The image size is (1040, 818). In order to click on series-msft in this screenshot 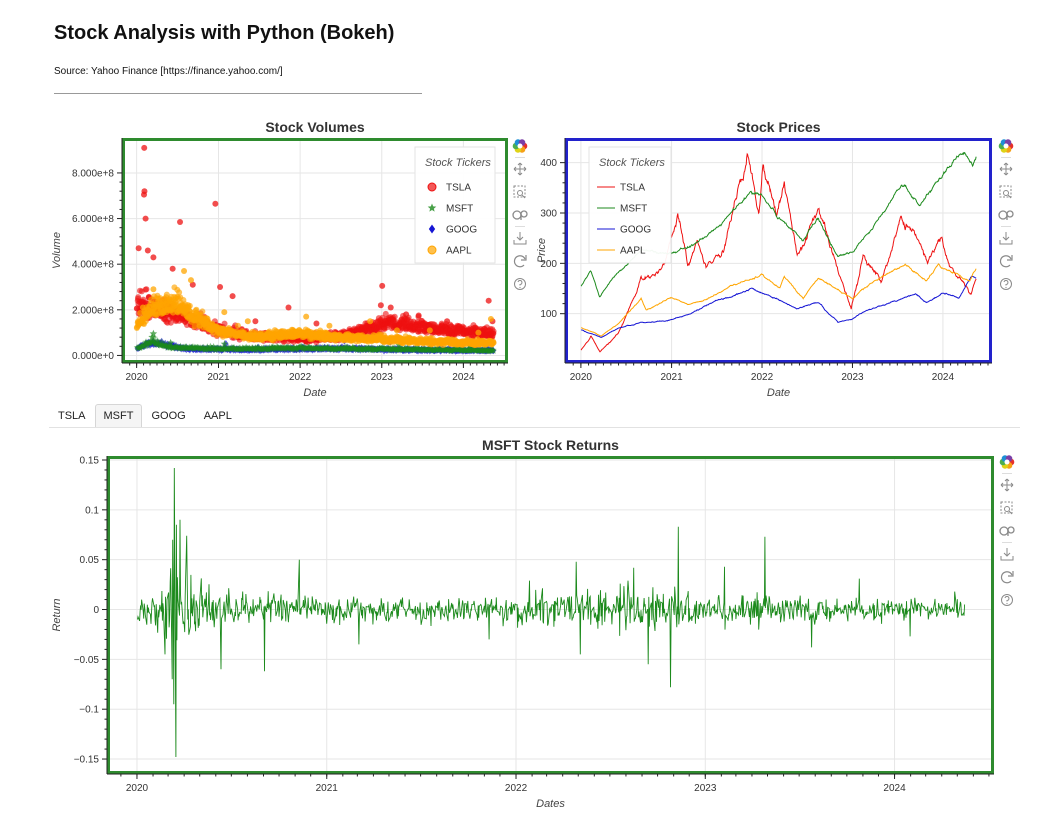, I will do `click(315, 342)`.